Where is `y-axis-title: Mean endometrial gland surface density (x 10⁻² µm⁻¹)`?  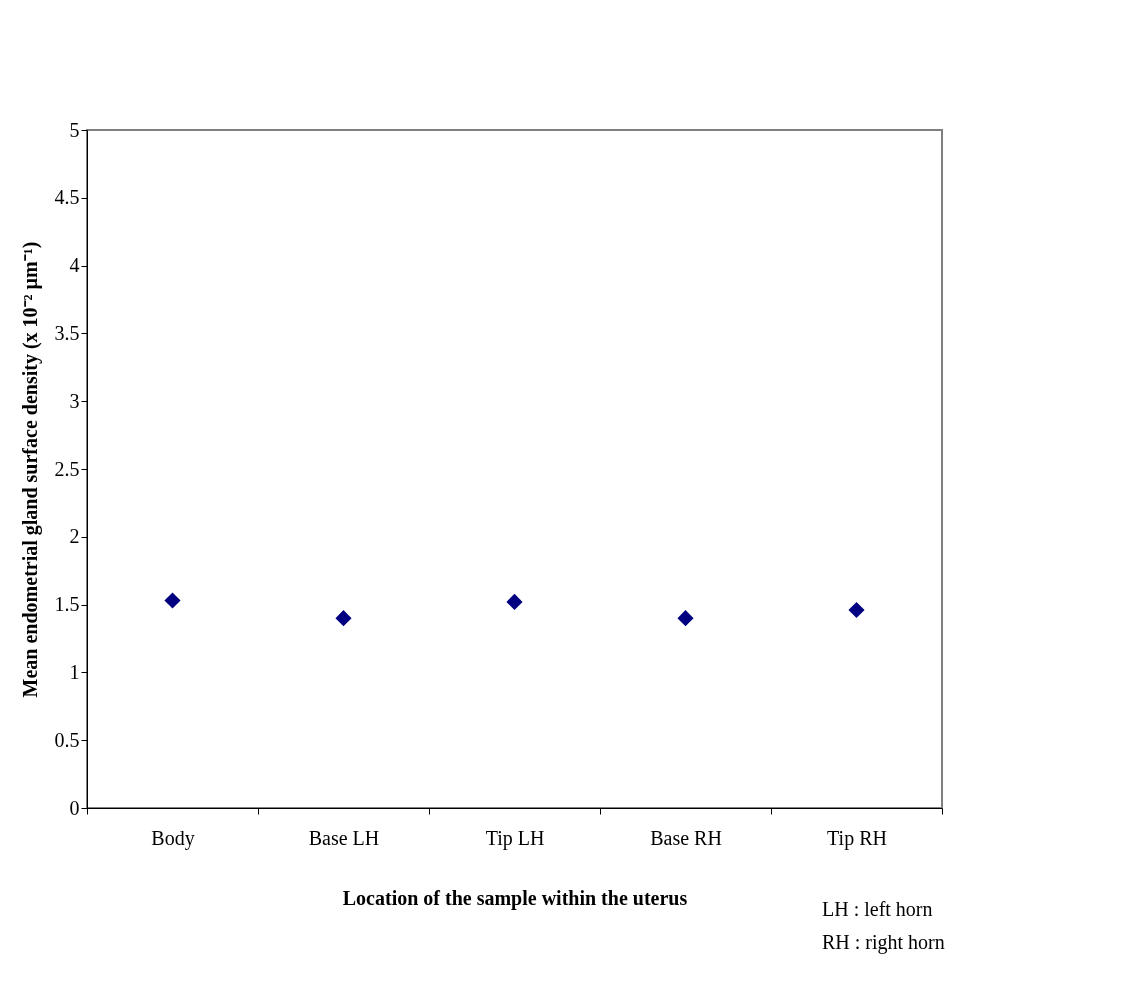 y-axis-title: Mean endometrial gland surface density (x 10⁻² µm⁻¹) is located at coordinates (30, 469).